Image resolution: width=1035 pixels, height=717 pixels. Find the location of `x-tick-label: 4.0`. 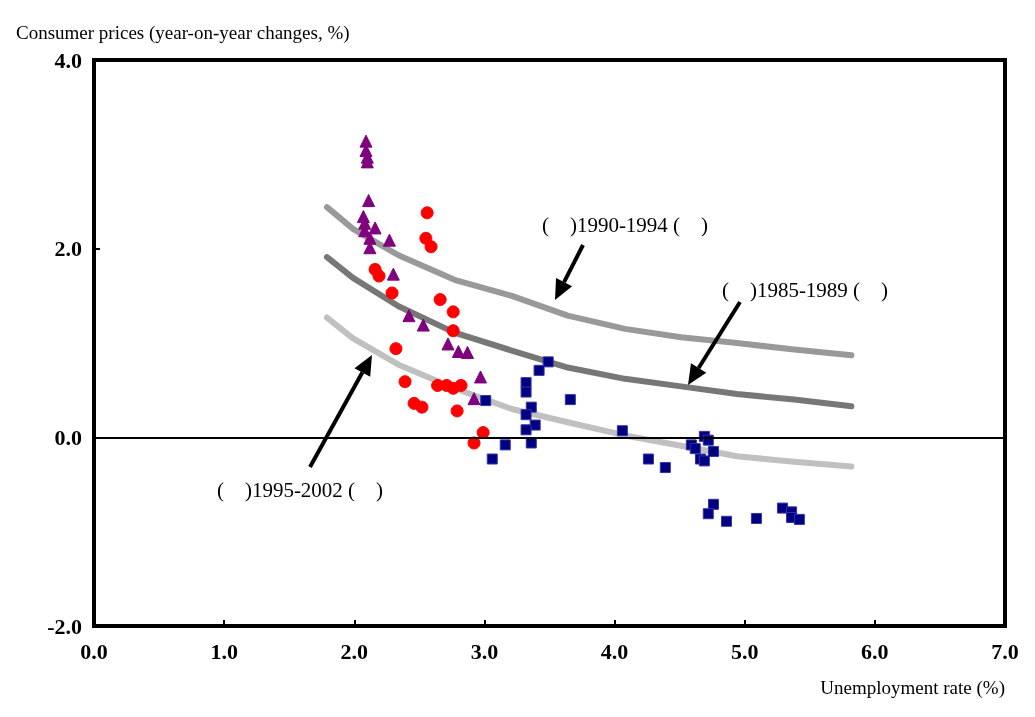

x-tick-label: 4.0 is located at coordinates (614, 651).